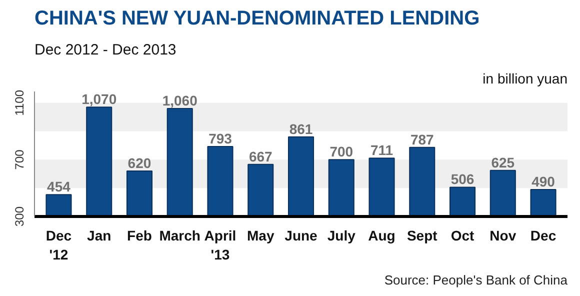  I want to click on data-label: 625, so click(503, 162).